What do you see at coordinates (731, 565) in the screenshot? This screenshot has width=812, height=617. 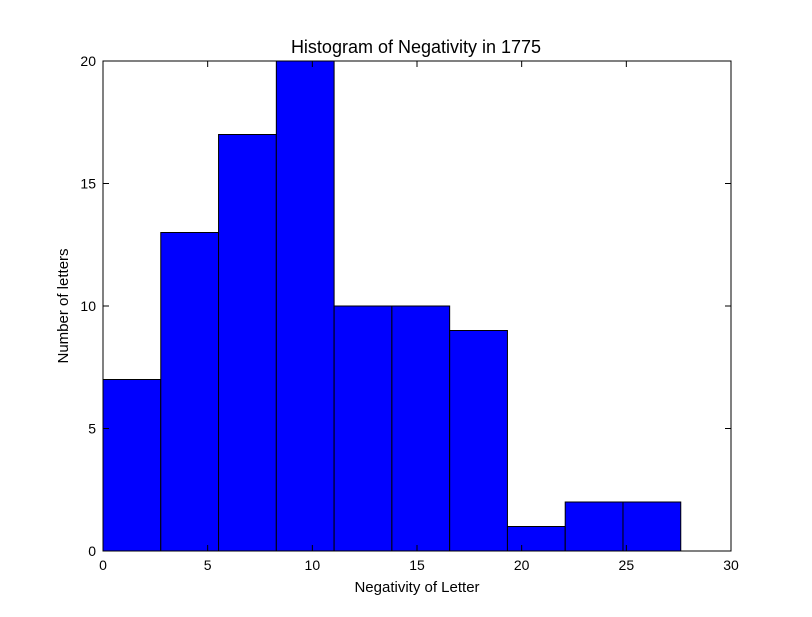 I see `x-tick-label-30: 30` at bounding box center [731, 565].